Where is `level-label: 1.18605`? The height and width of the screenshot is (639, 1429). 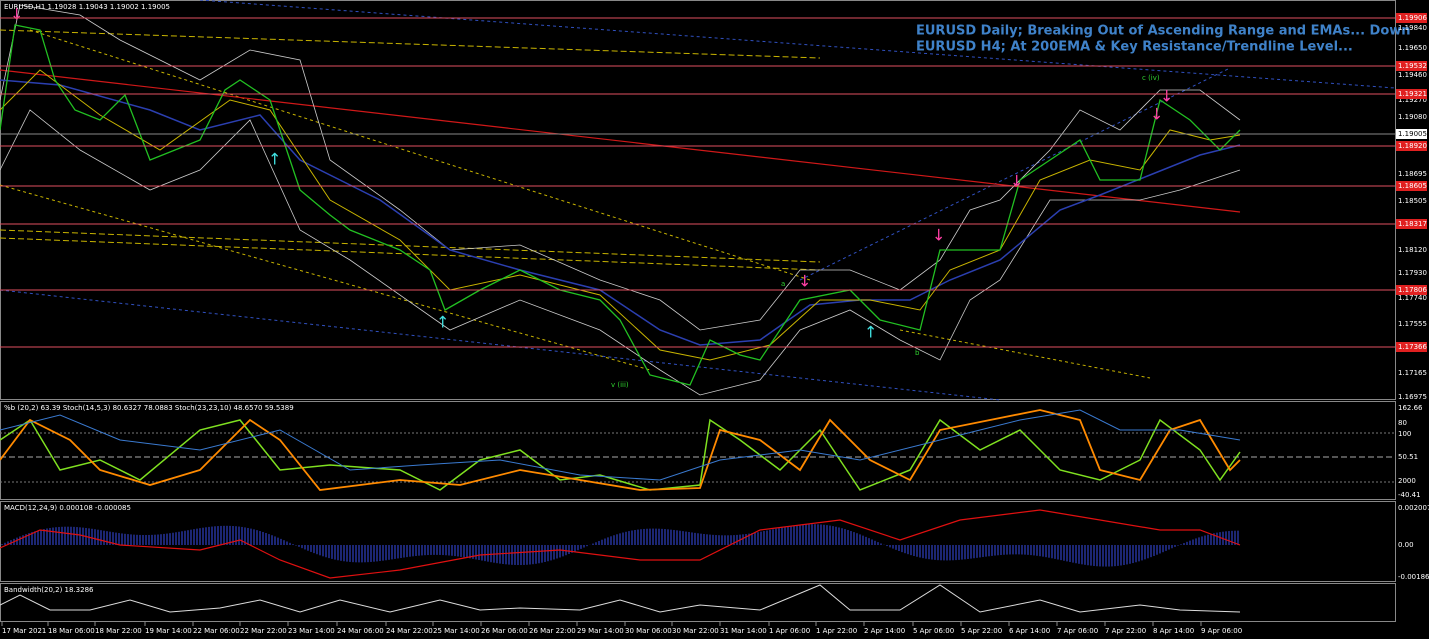 level-label: 1.18605 is located at coordinates (1412, 186).